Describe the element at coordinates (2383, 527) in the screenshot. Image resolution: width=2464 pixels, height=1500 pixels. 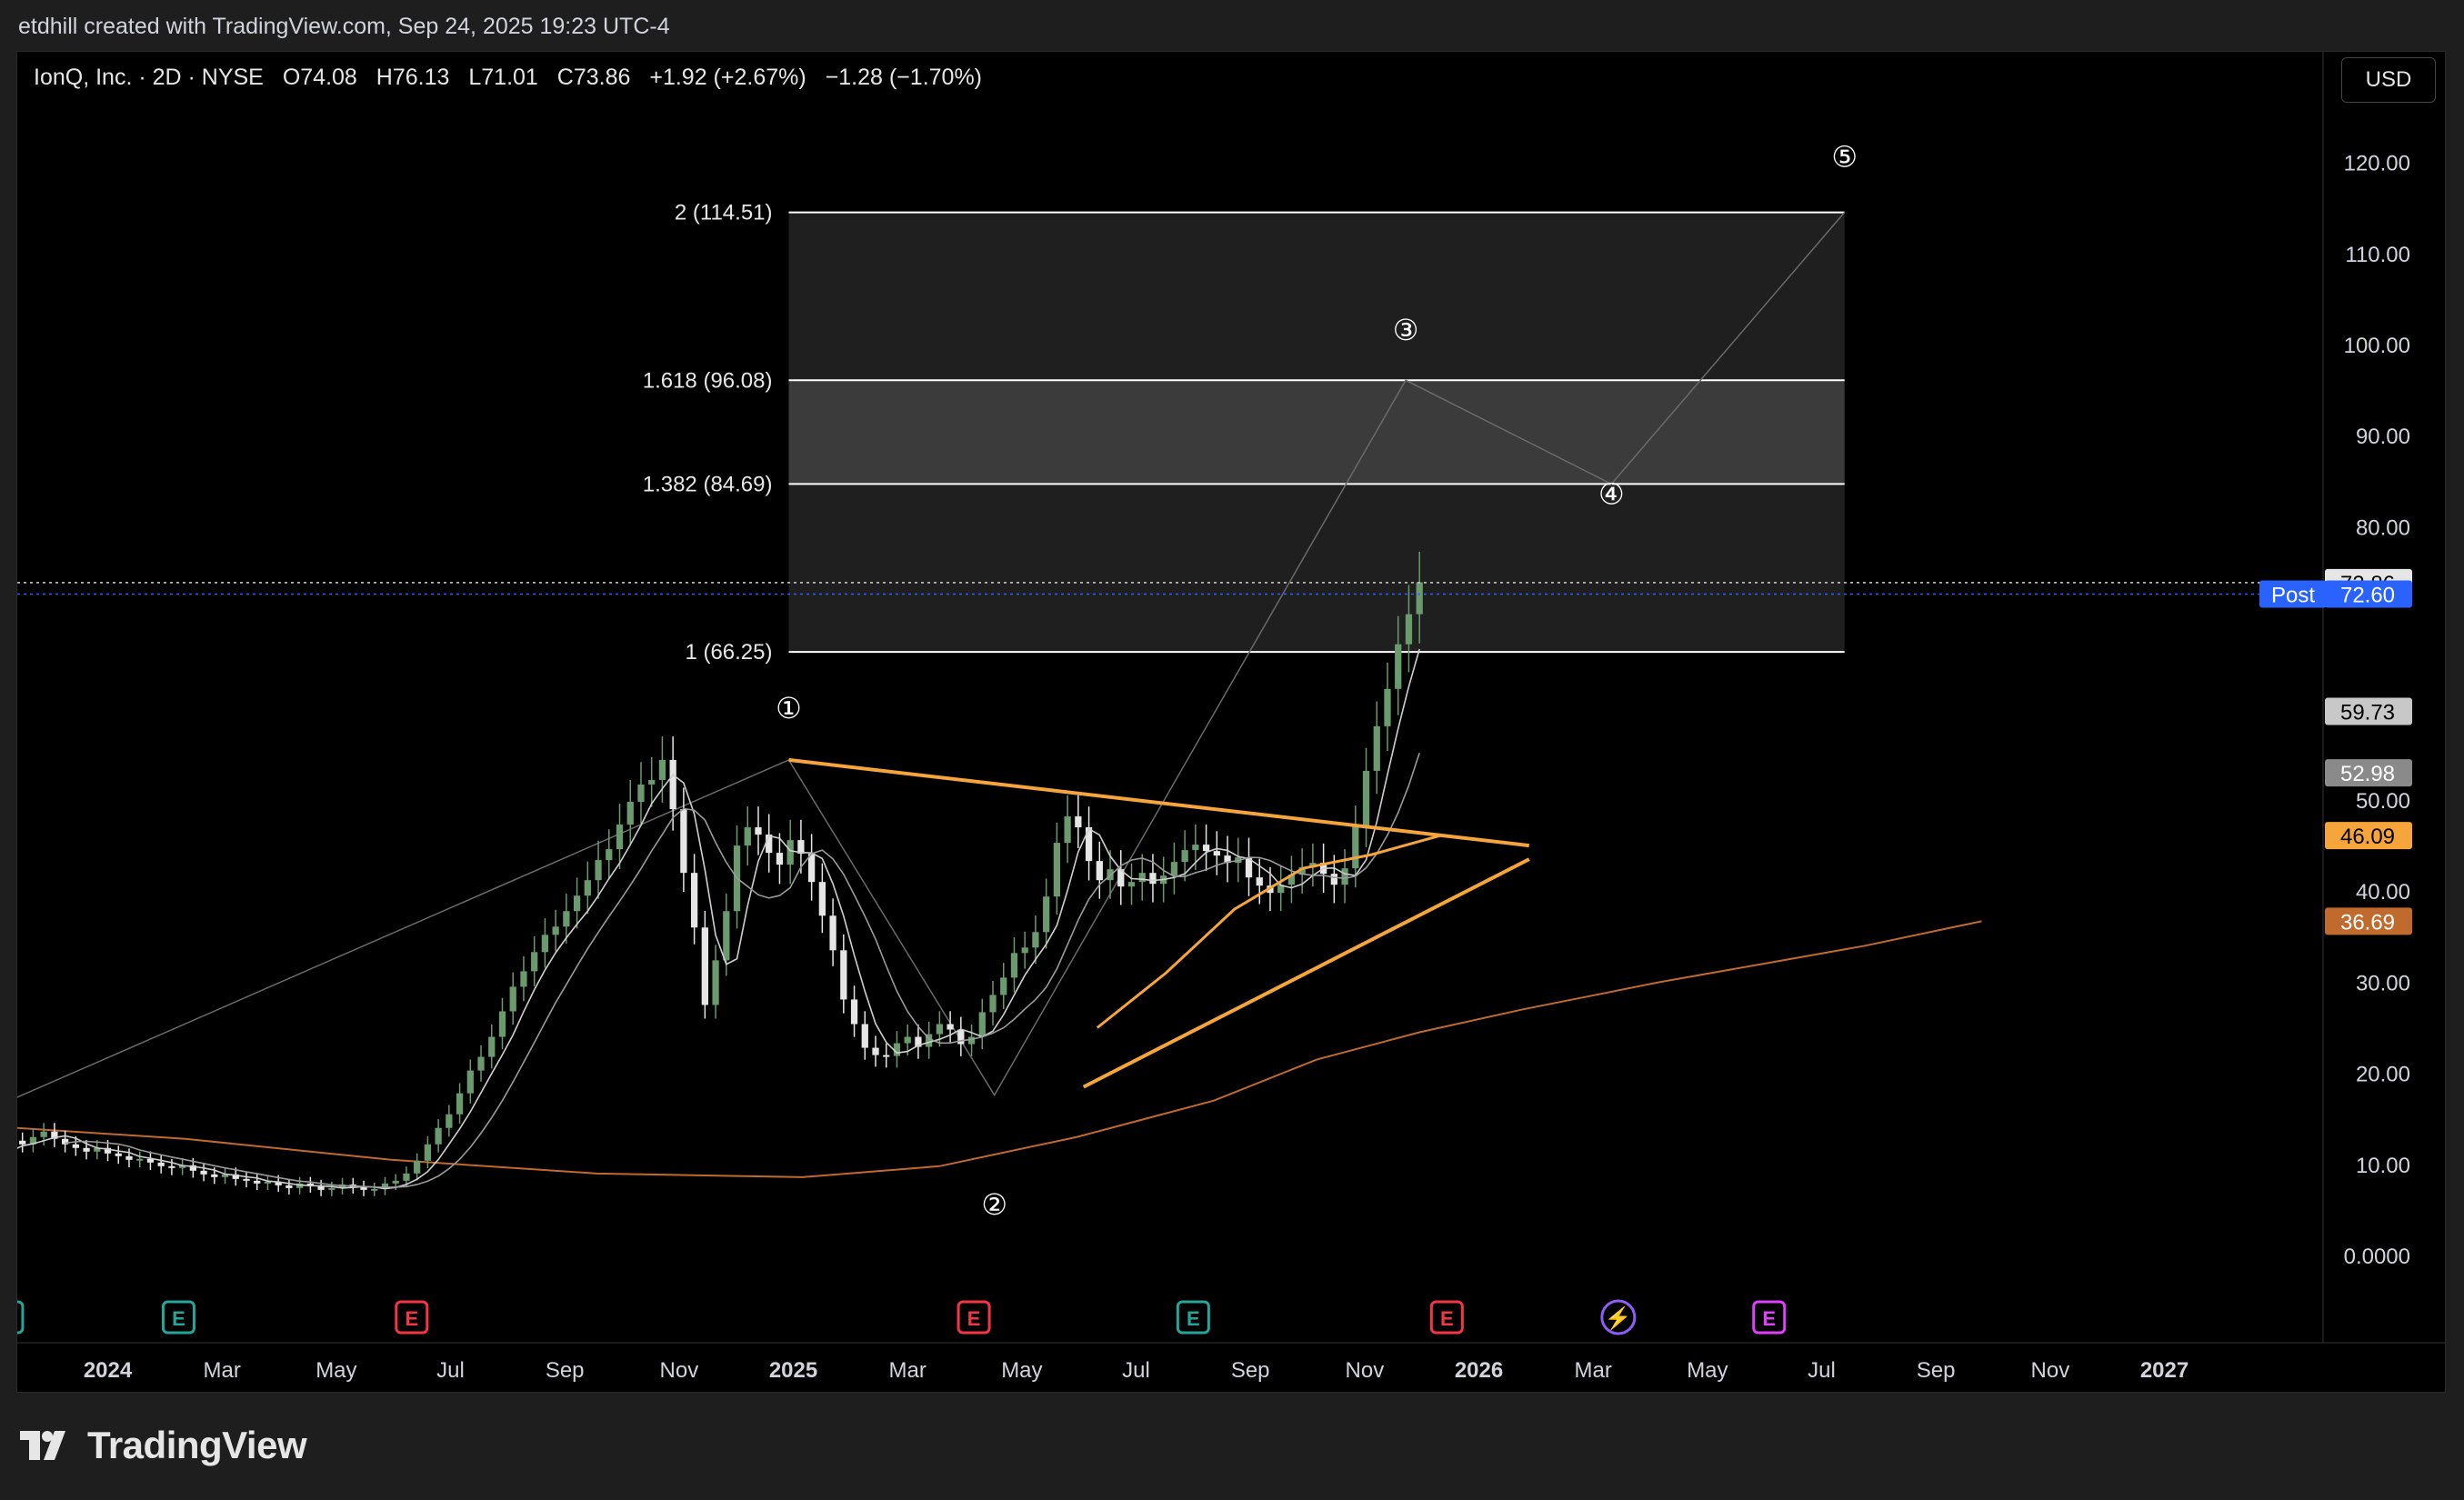
I see `price-tick-label: 80.00` at that location.